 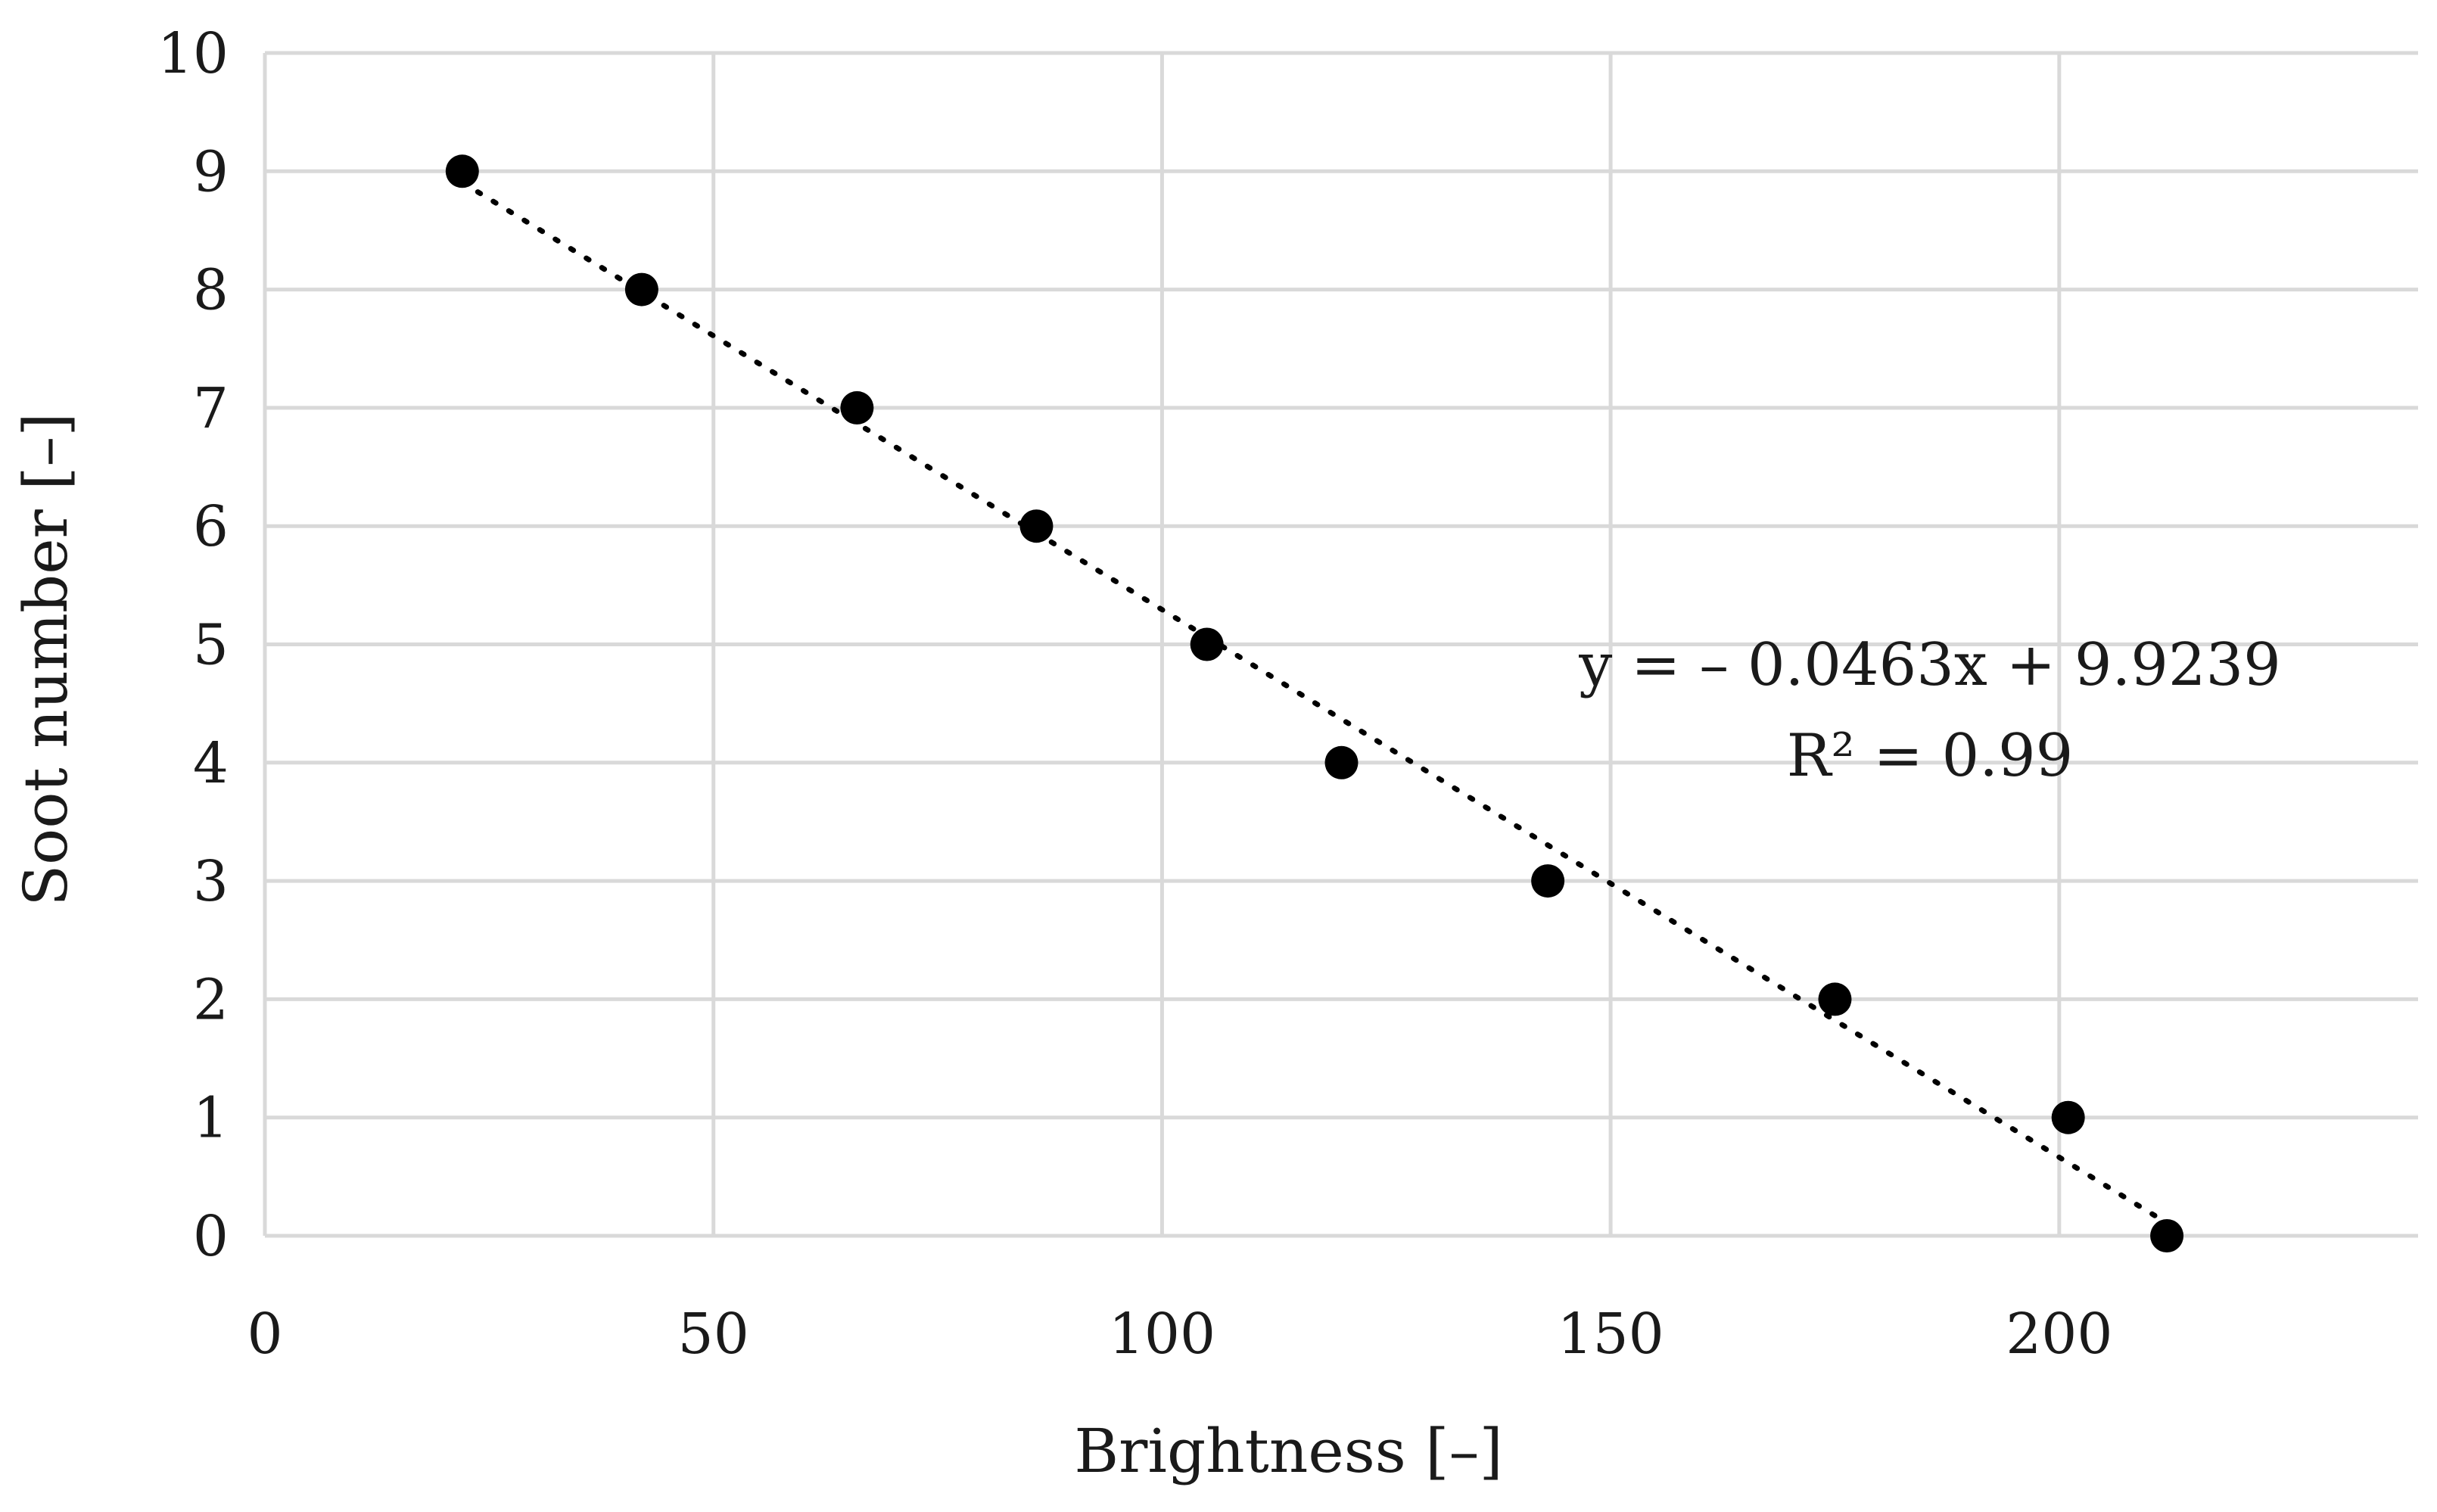 What do you see at coordinates (1931, 756) in the screenshot?
I see `r-squared-label: R² = 0.99` at bounding box center [1931, 756].